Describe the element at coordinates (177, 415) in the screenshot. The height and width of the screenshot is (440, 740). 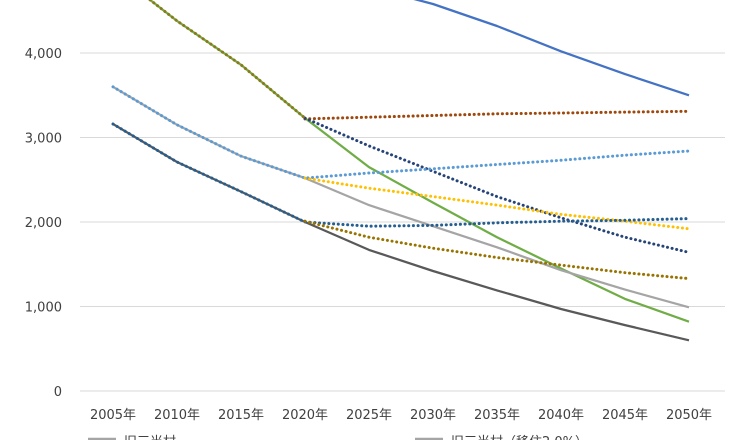
I see `x-tick-label: 2010年` at that location.